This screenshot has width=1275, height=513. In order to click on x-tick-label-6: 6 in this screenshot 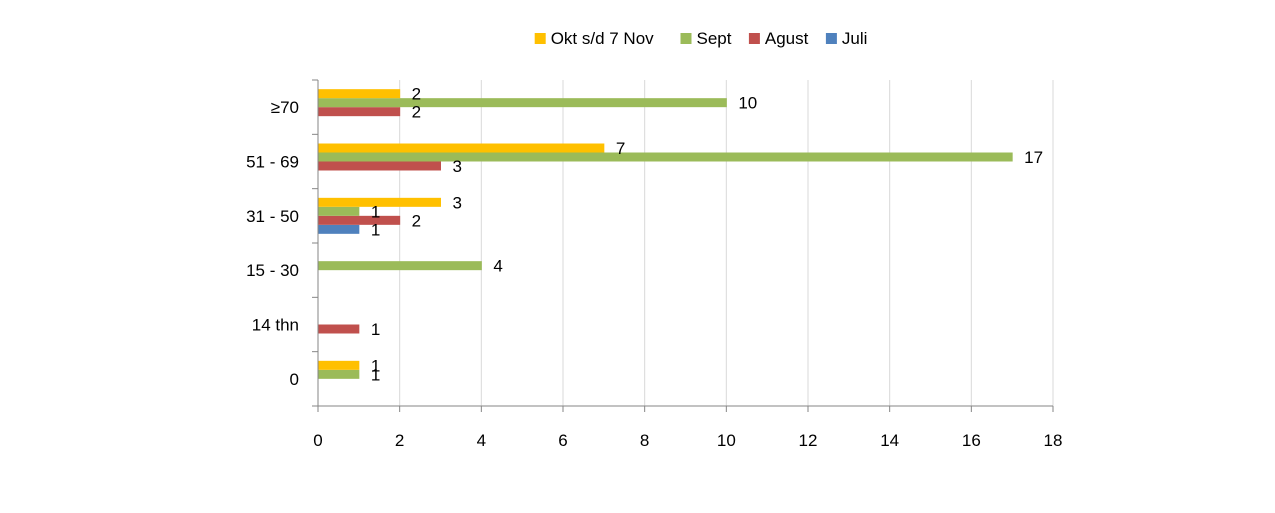, I will do `click(562, 440)`.